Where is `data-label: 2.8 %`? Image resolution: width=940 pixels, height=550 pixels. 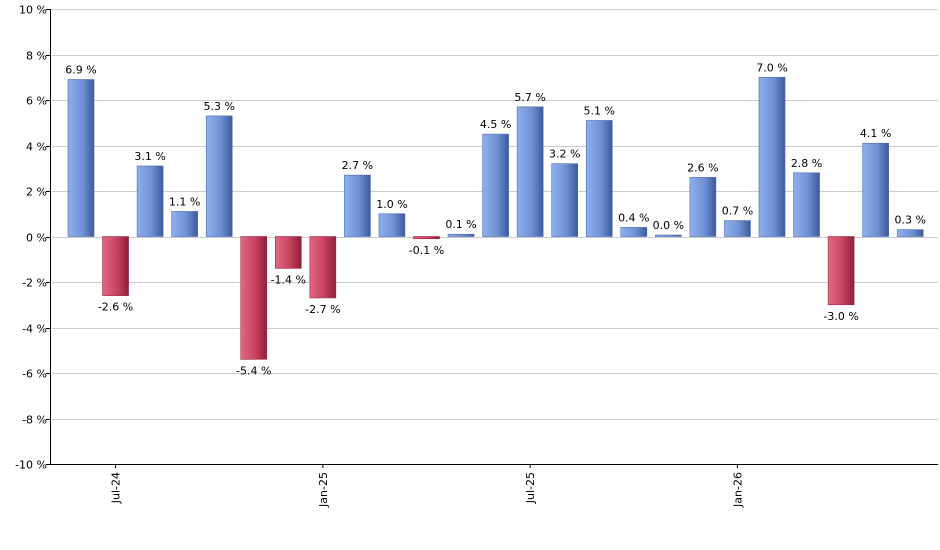
data-label: 2.8 % is located at coordinates (806, 163).